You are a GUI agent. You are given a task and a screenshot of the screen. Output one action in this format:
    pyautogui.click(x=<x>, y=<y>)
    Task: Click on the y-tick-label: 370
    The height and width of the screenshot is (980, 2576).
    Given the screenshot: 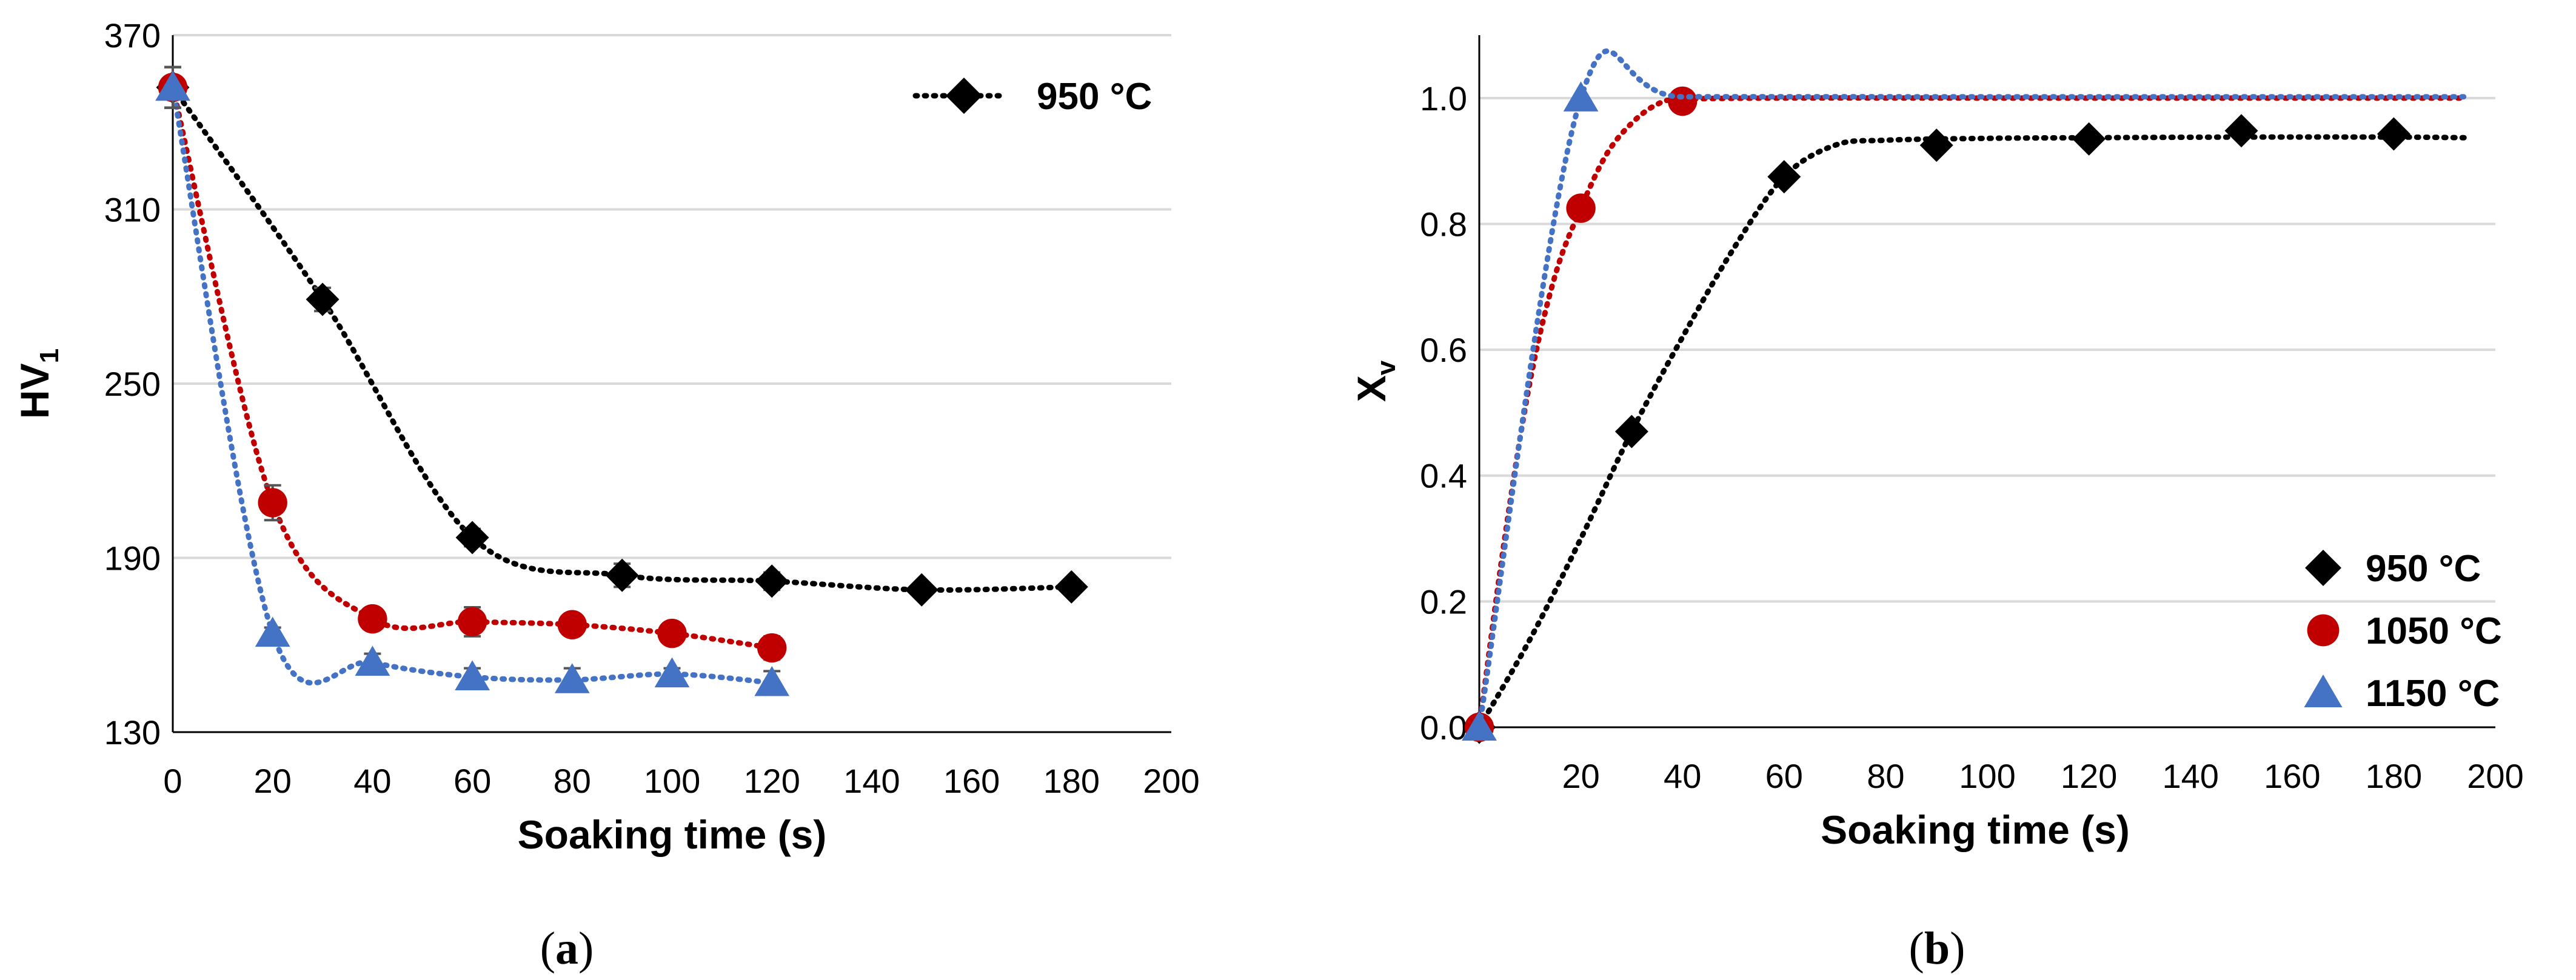 What is the action you would take?
    pyautogui.click(x=132, y=35)
    